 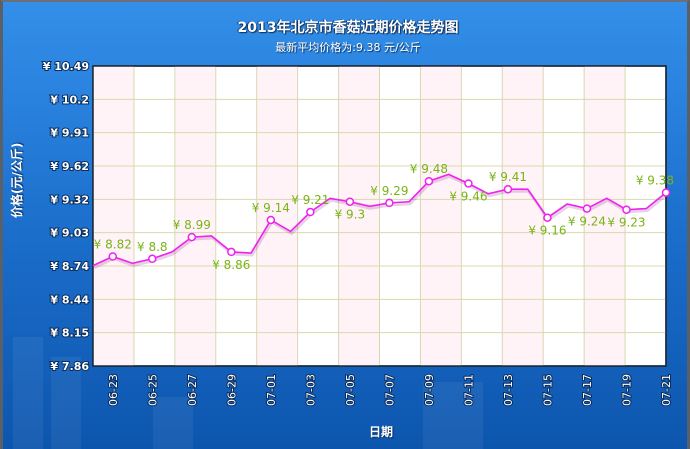 What do you see at coordinates (429, 390) in the screenshot?
I see `x-tick-label: 07-09` at bounding box center [429, 390].